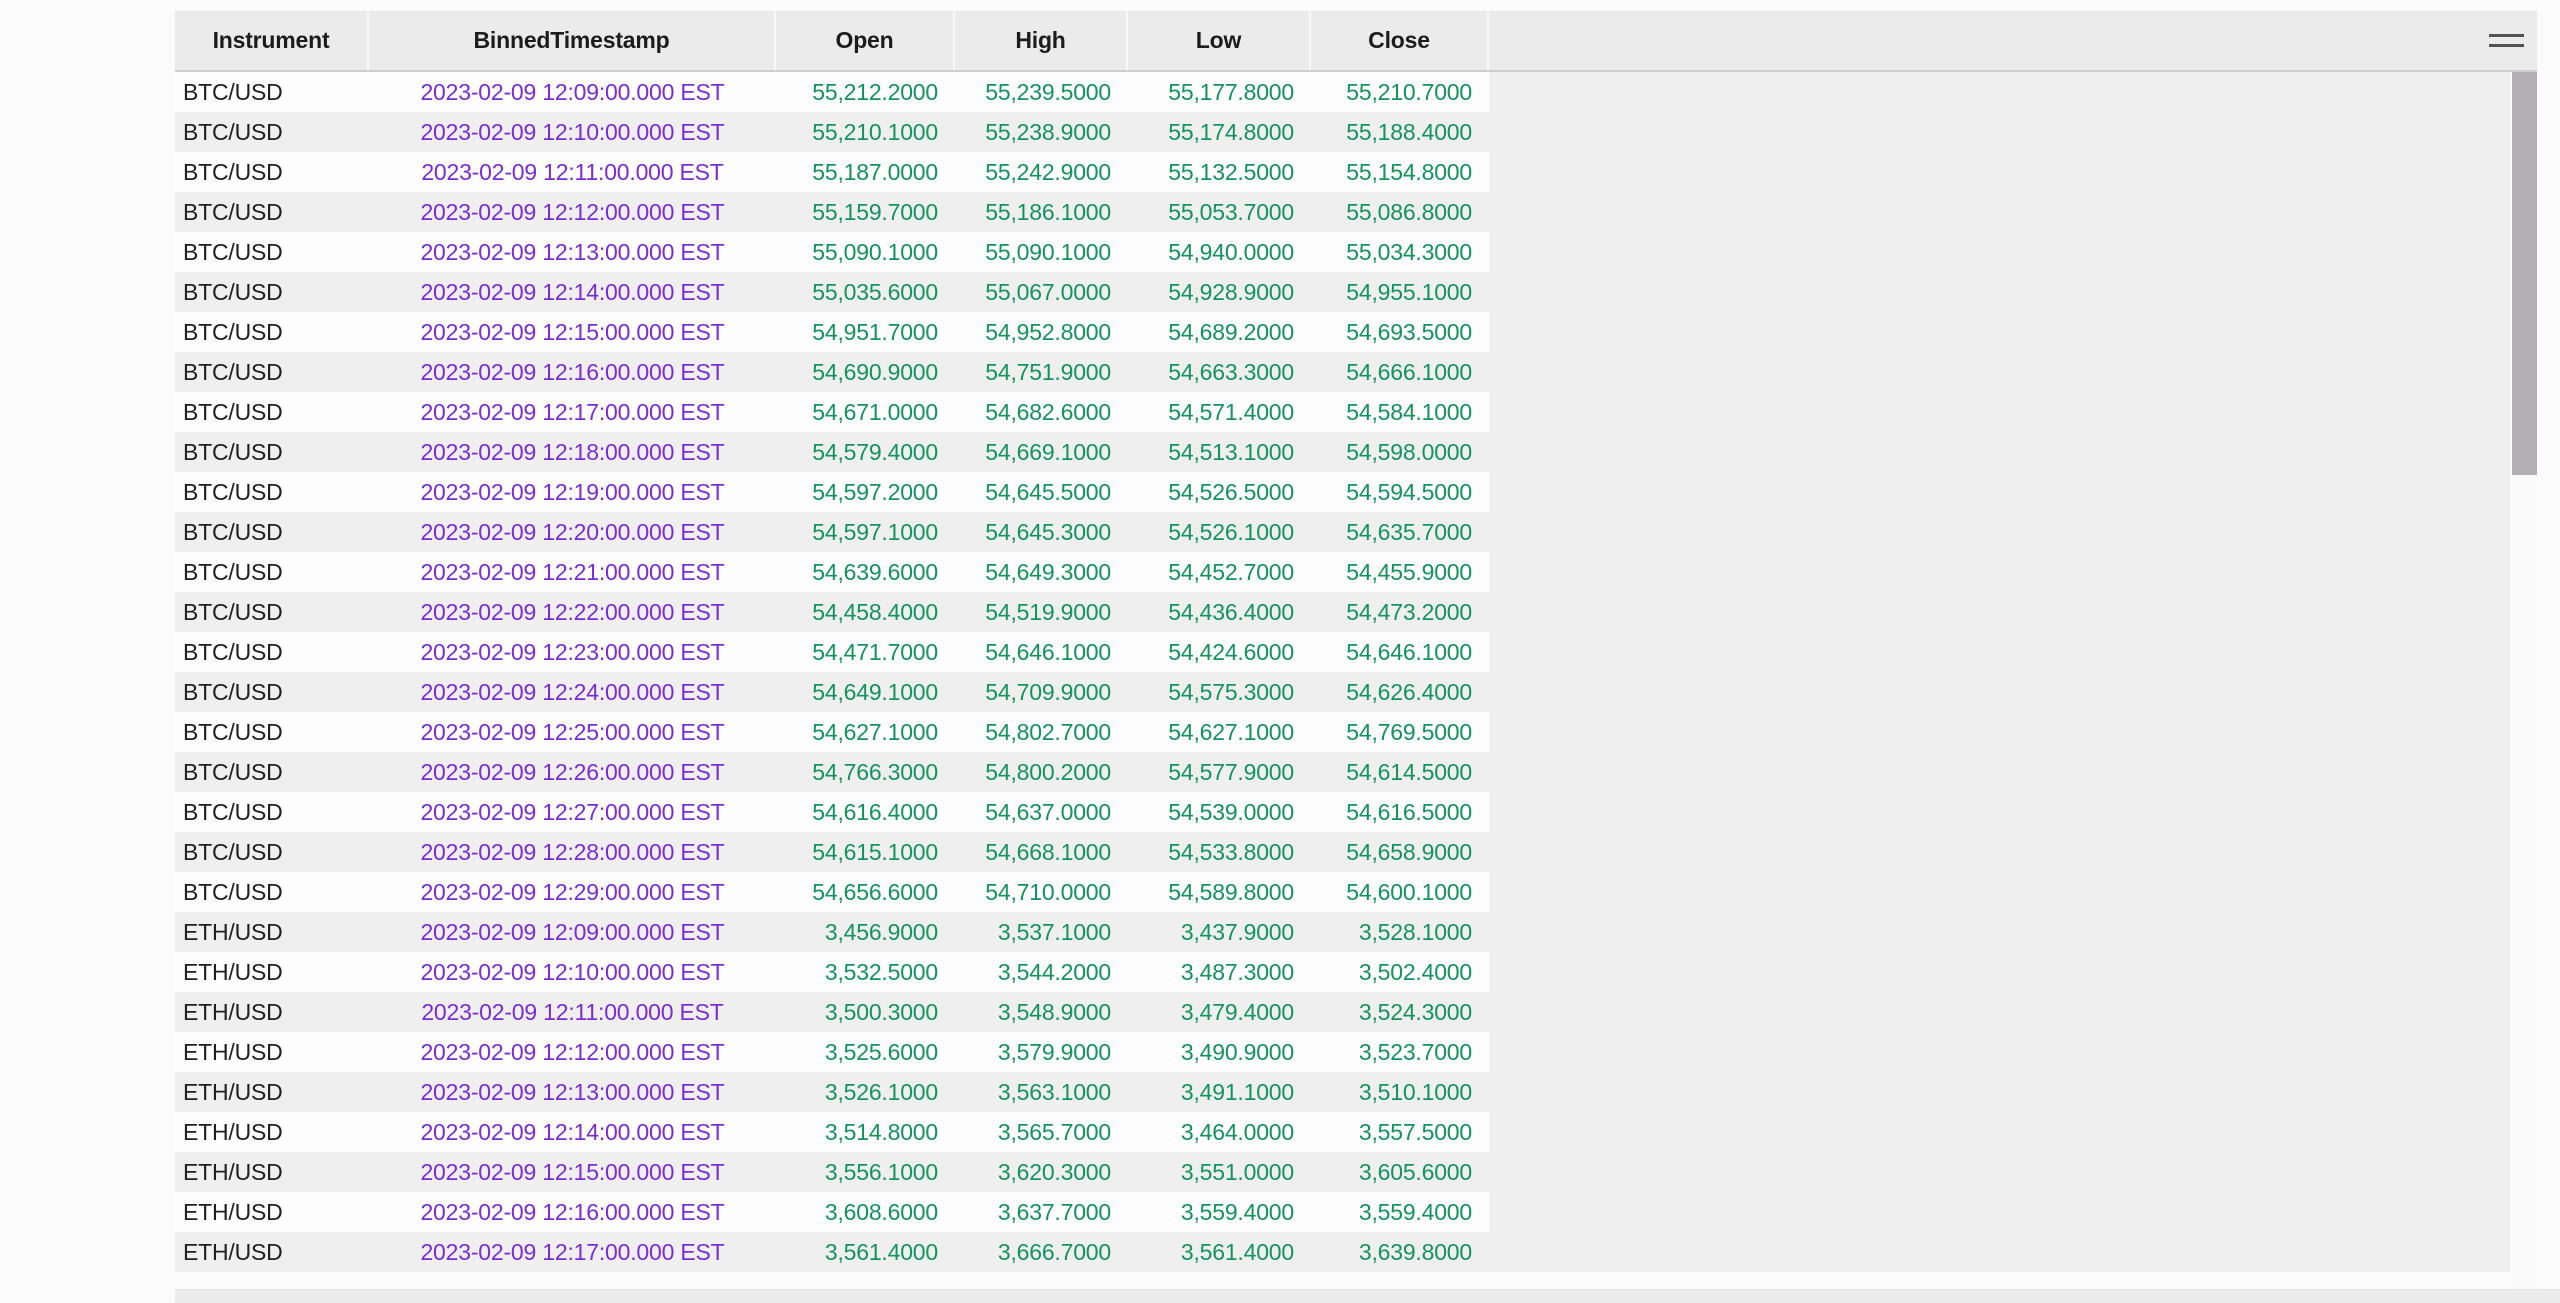 The image size is (2560, 1303). Describe the element at coordinates (572, 692) in the screenshot. I see `cell-timestamp: 2023-02-09 12:24:00.000 EST` at that location.